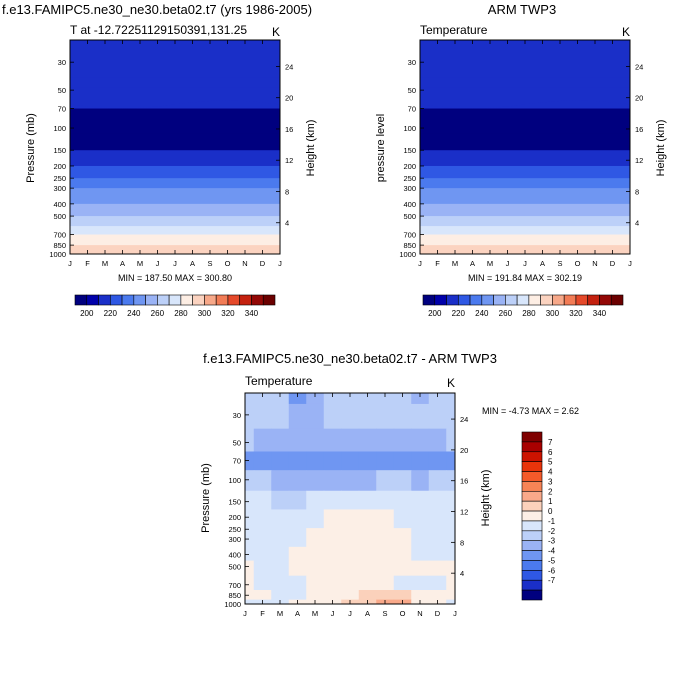 The width and height of the screenshot is (700, 700). Describe the element at coordinates (550, 452) in the screenshot. I see `diff-colorbar-label-1: 6` at that location.